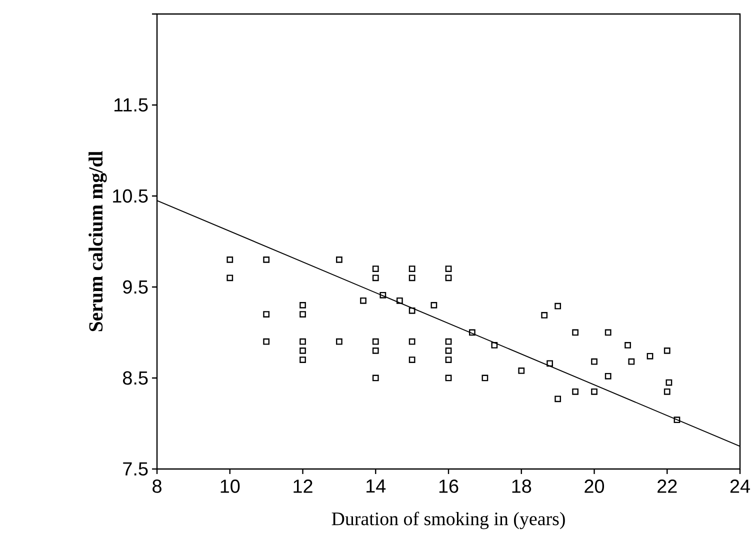 The width and height of the screenshot is (755, 554). What do you see at coordinates (376, 486) in the screenshot?
I see `x-tick-label: 14` at bounding box center [376, 486].